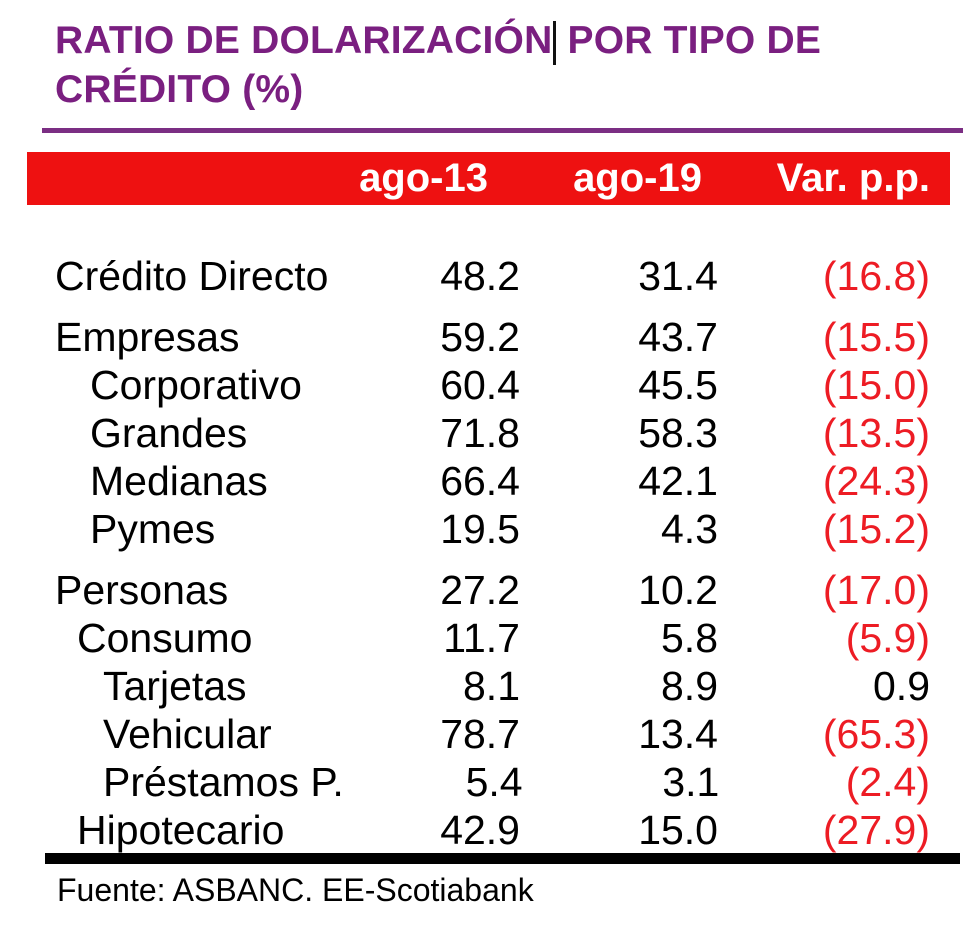 Image resolution: width=980 pixels, height=935 pixels. What do you see at coordinates (480, 384) in the screenshot?
I see `cell-ago13: 60.4` at bounding box center [480, 384].